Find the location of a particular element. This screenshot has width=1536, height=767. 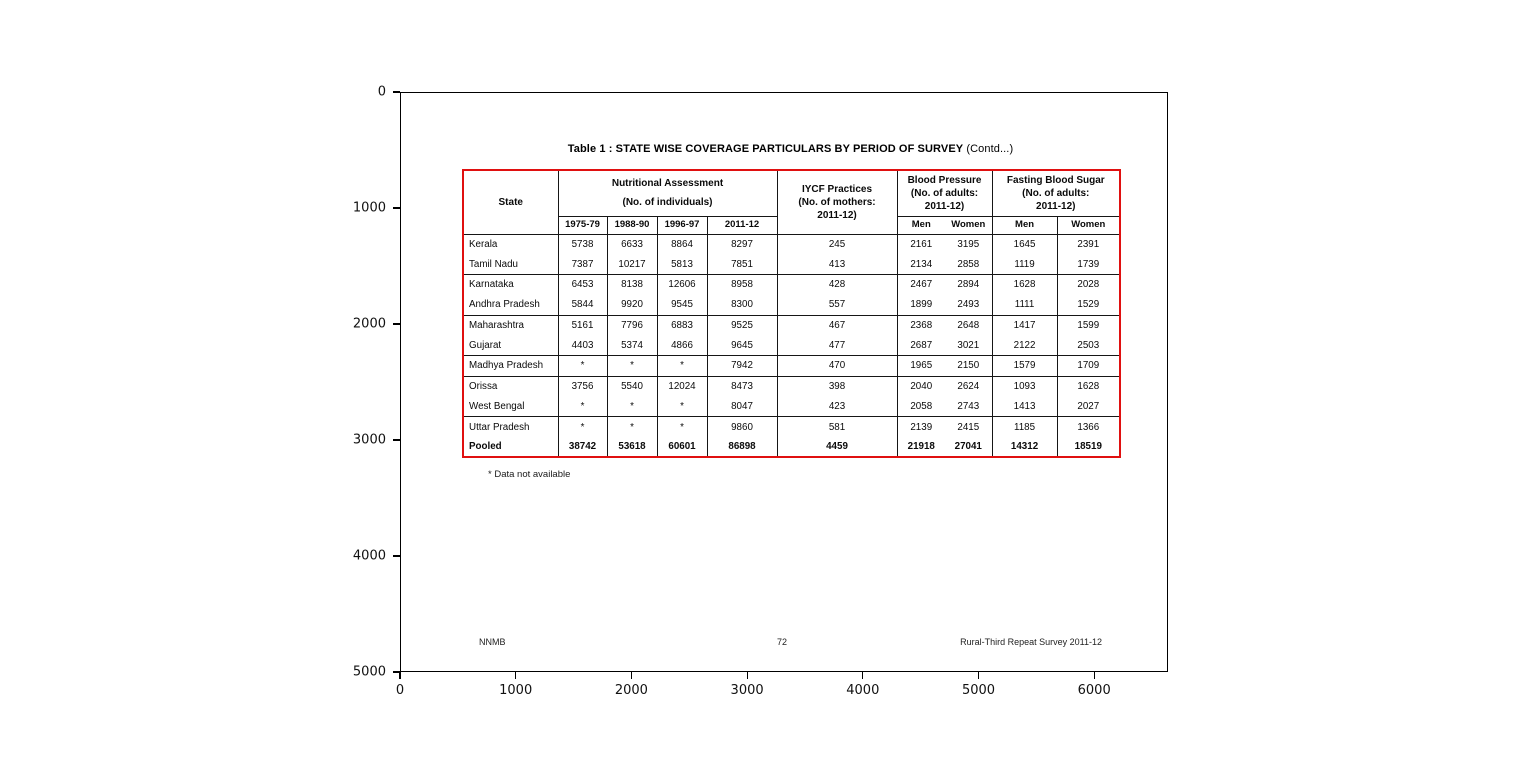

cell-1996-97: 6883 is located at coordinates (682, 325).